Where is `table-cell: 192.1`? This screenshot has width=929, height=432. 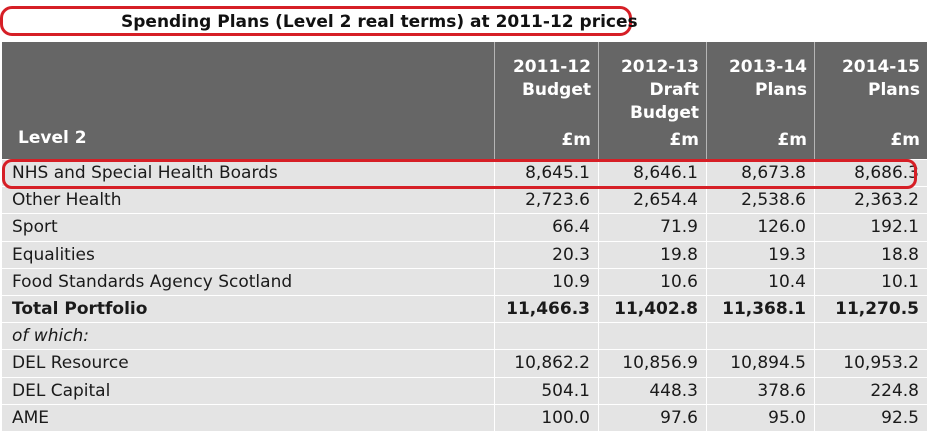 table-cell: 192.1 is located at coordinates (870, 227).